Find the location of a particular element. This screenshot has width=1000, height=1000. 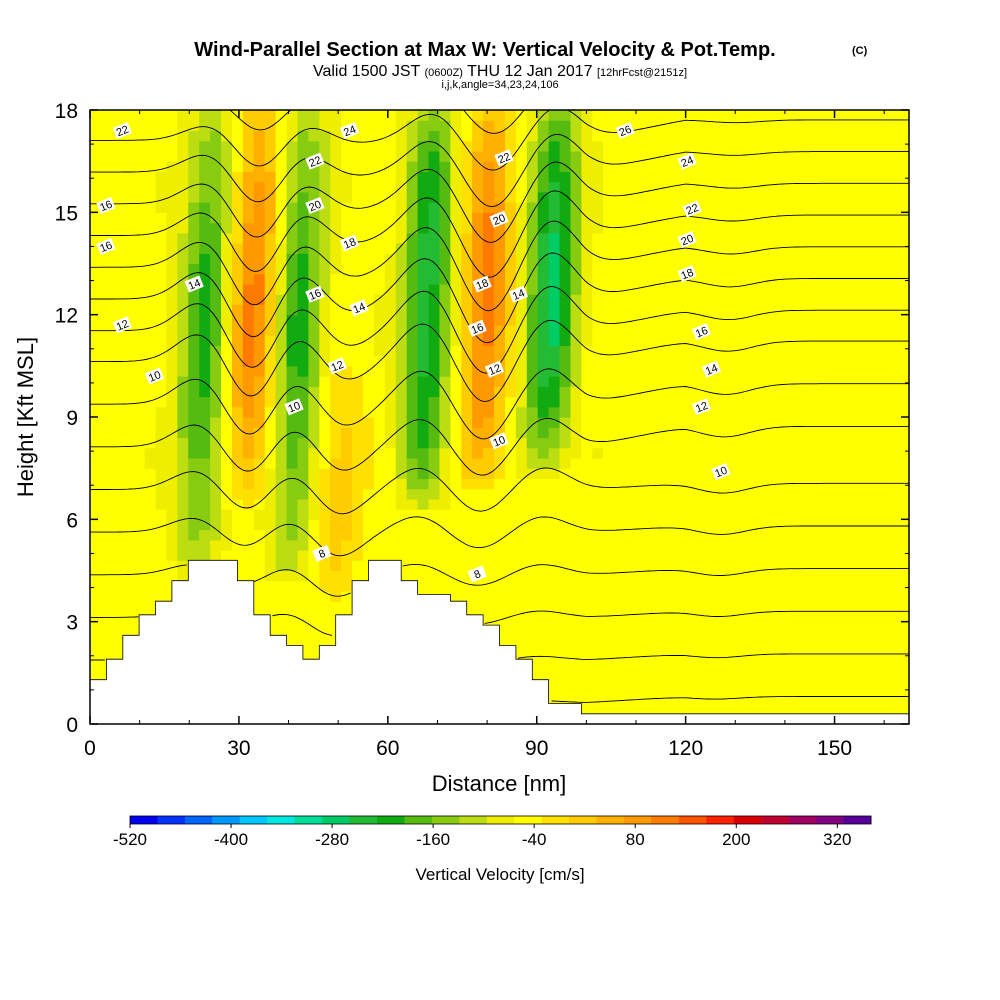

contour-label: 8 is located at coordinates (322, 553).